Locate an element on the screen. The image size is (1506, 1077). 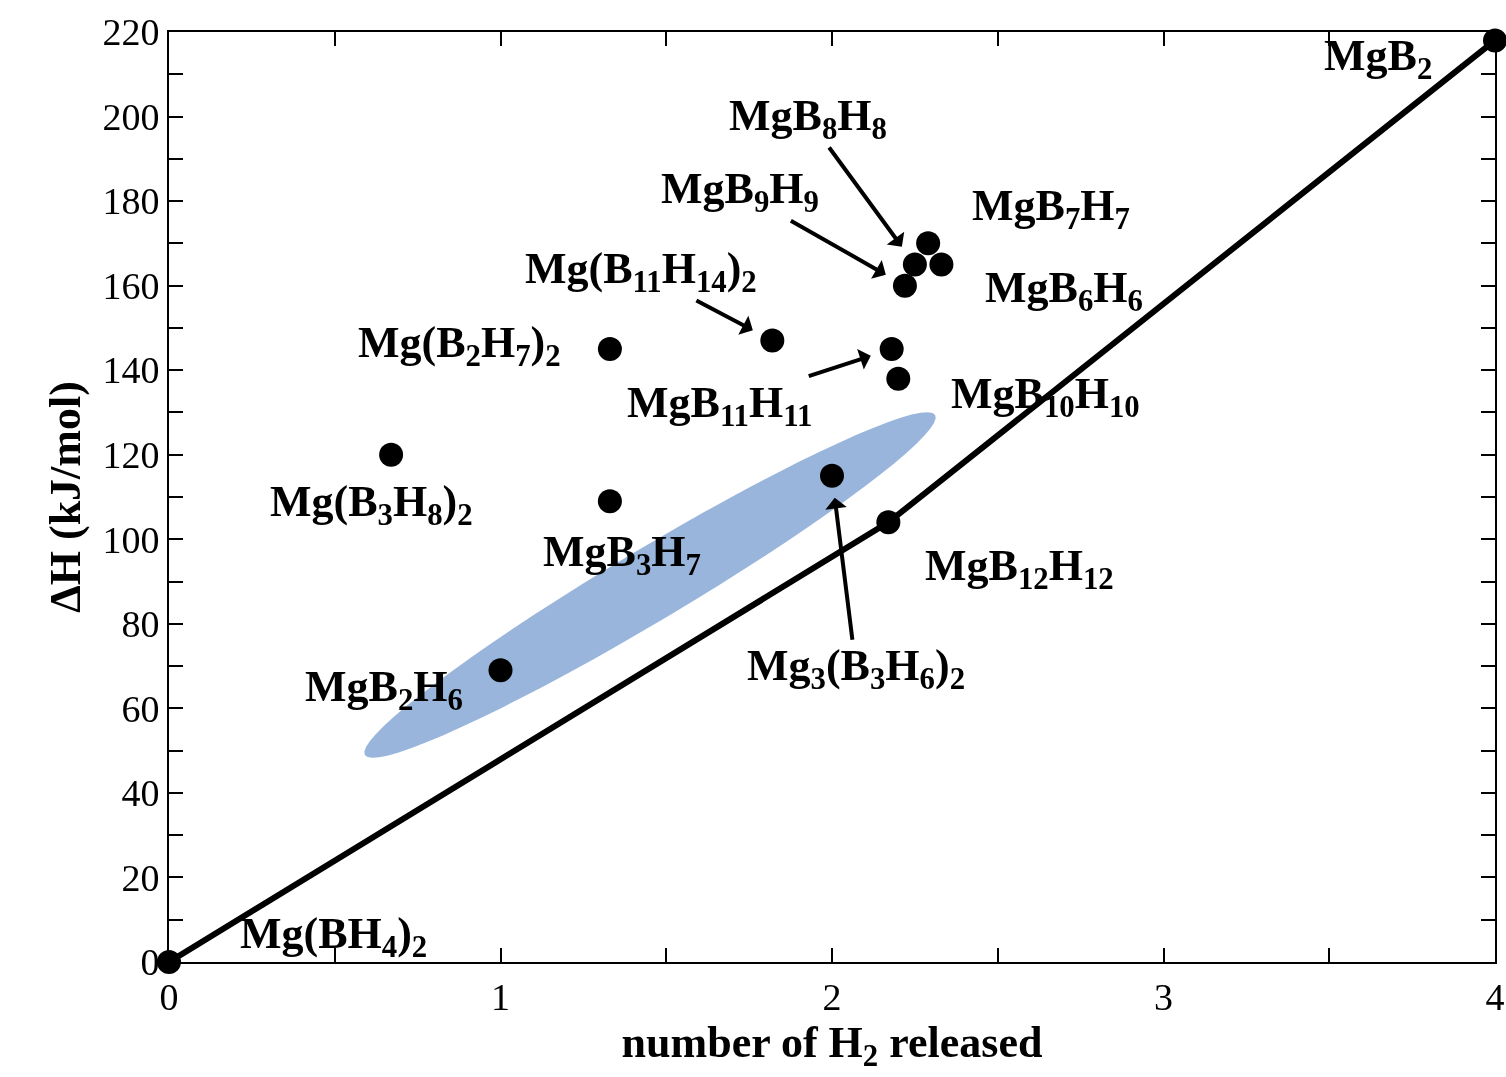
annotation: Mg(B$_{11}$H$_{14}$)$_{2}$ is located at coordinates (641, 272).